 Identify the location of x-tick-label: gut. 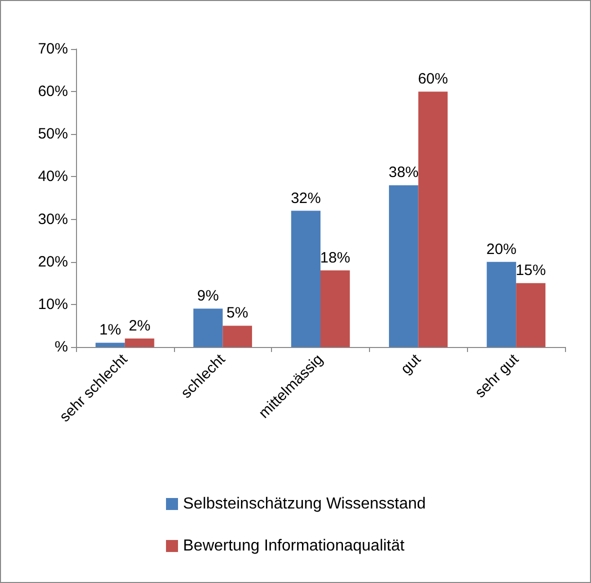
(411, 364).